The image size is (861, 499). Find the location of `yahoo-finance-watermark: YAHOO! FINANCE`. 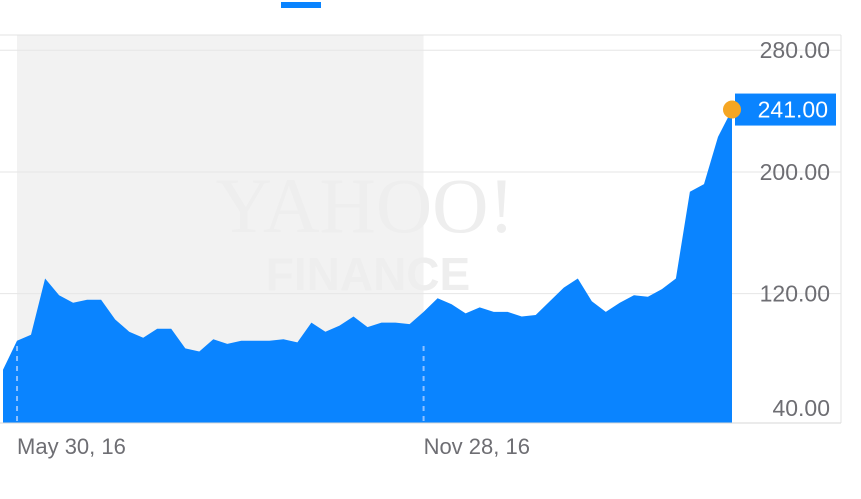

yahoo-finance-watermark: YAHOO! FINANCE is located at coordinates (365, 231).